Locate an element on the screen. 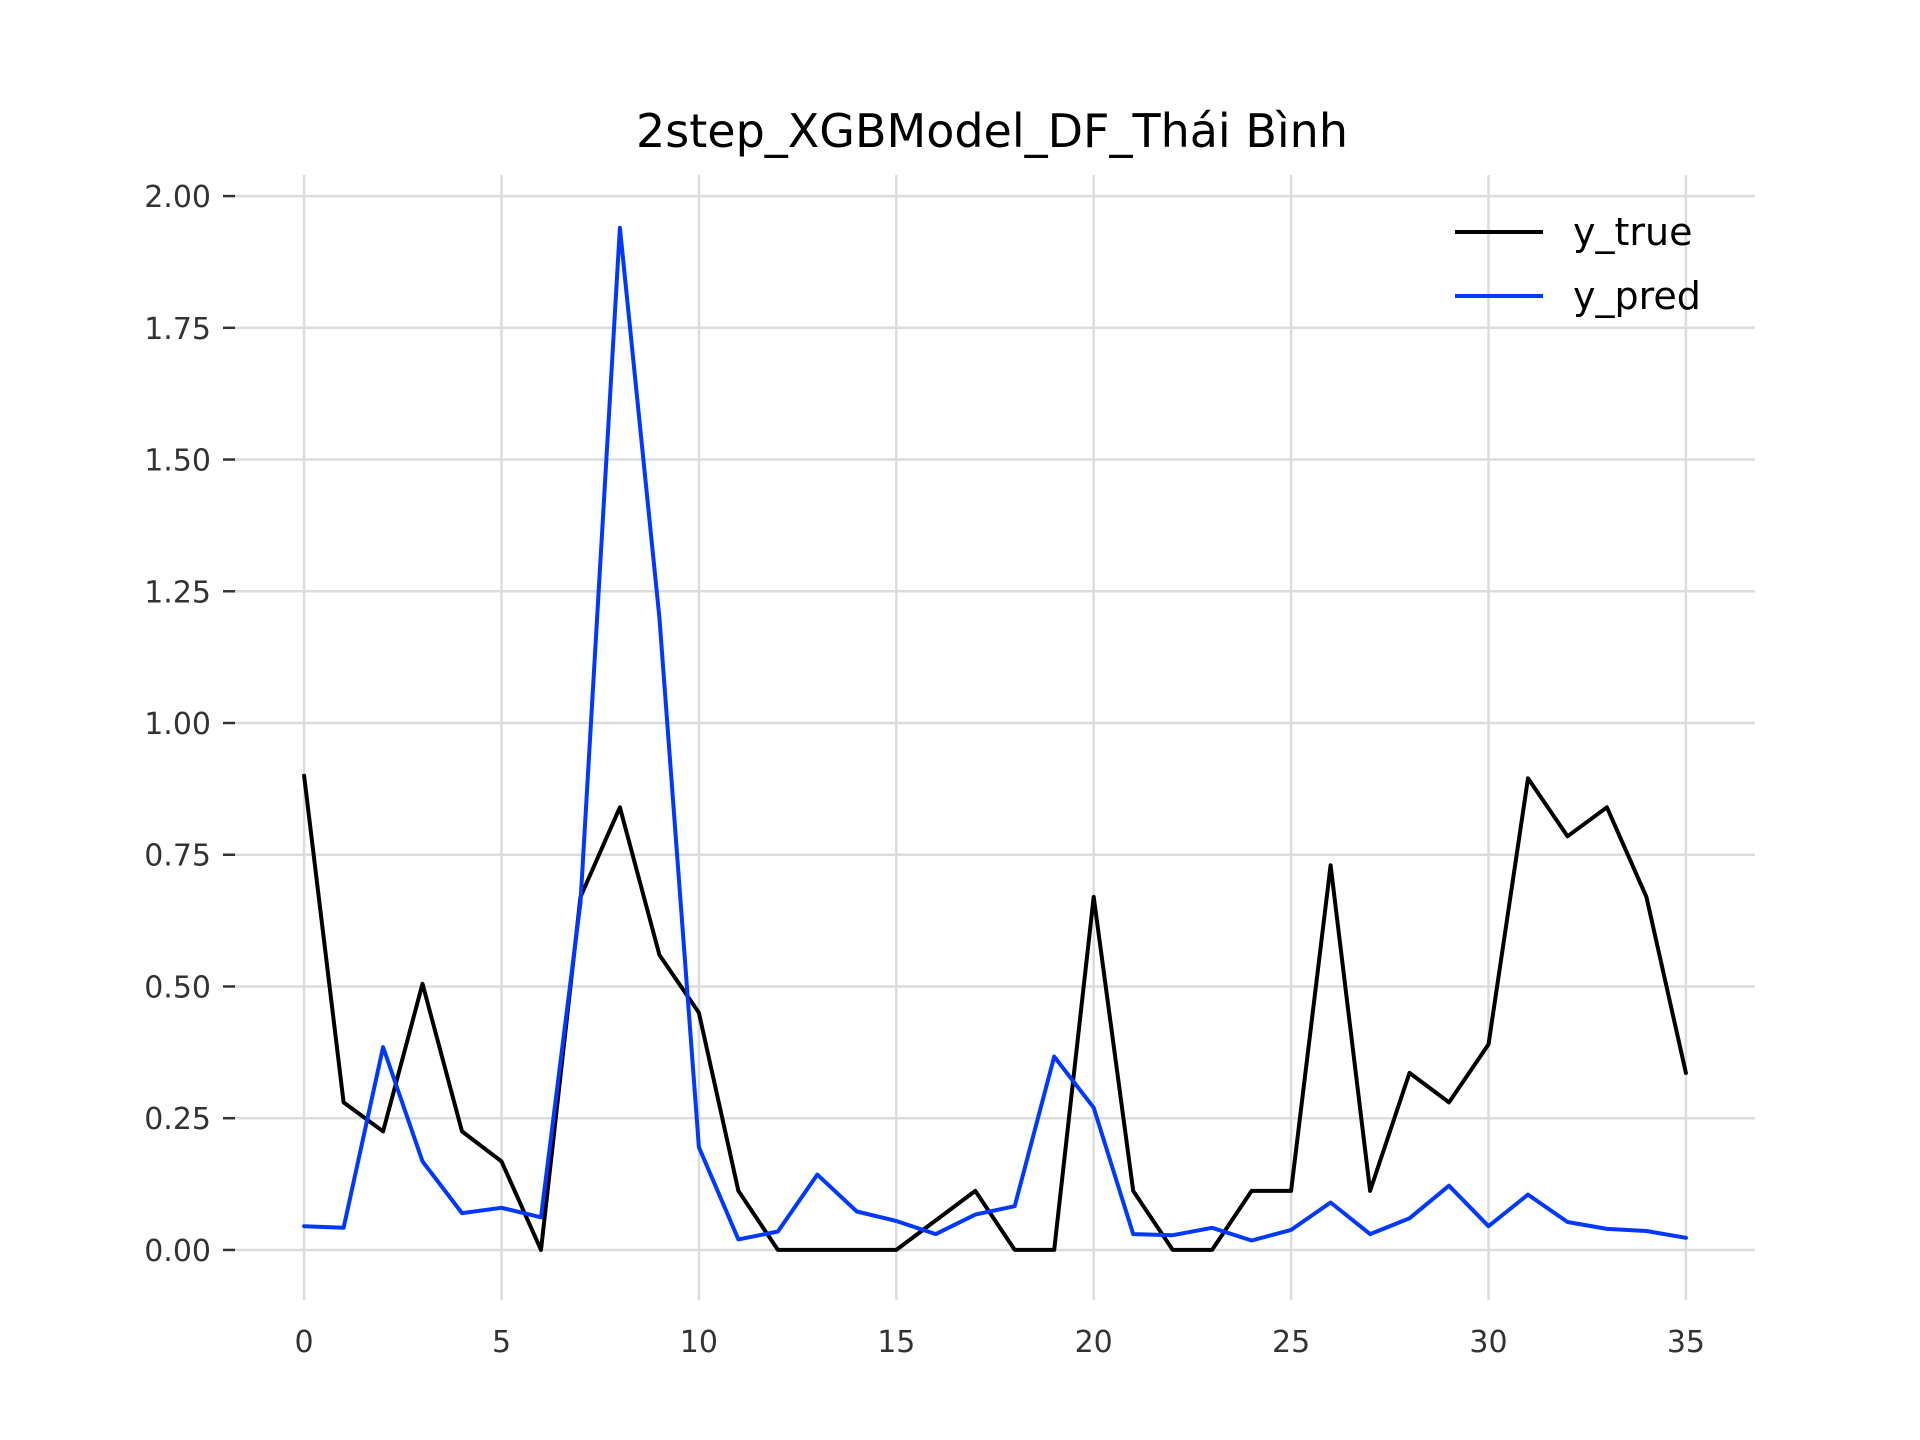 The width and height of the screenshot is (1920, 1440). y-tick-label: 1.25 is located at coordinates (177, 592).